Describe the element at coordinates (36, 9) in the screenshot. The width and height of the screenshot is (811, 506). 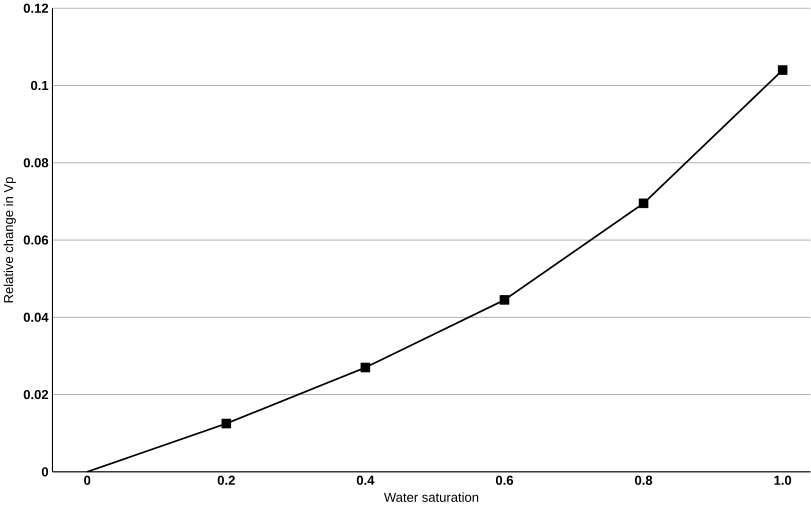
I see `y-tick-label: 0.12` at that location.